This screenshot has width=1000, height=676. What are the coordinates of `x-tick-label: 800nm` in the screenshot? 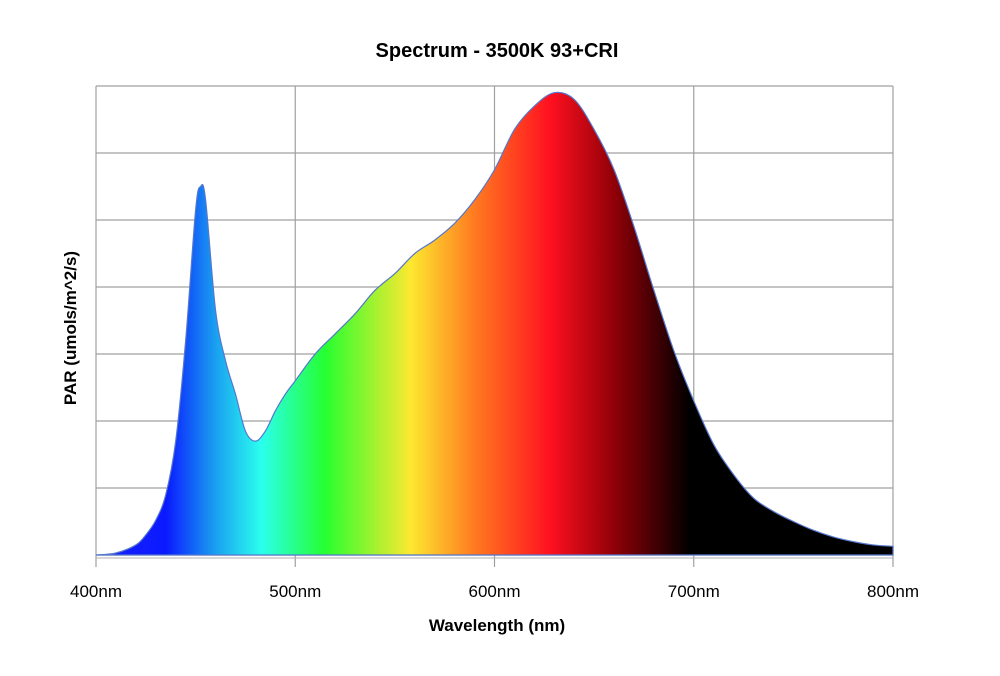 It's located at (893, 591).